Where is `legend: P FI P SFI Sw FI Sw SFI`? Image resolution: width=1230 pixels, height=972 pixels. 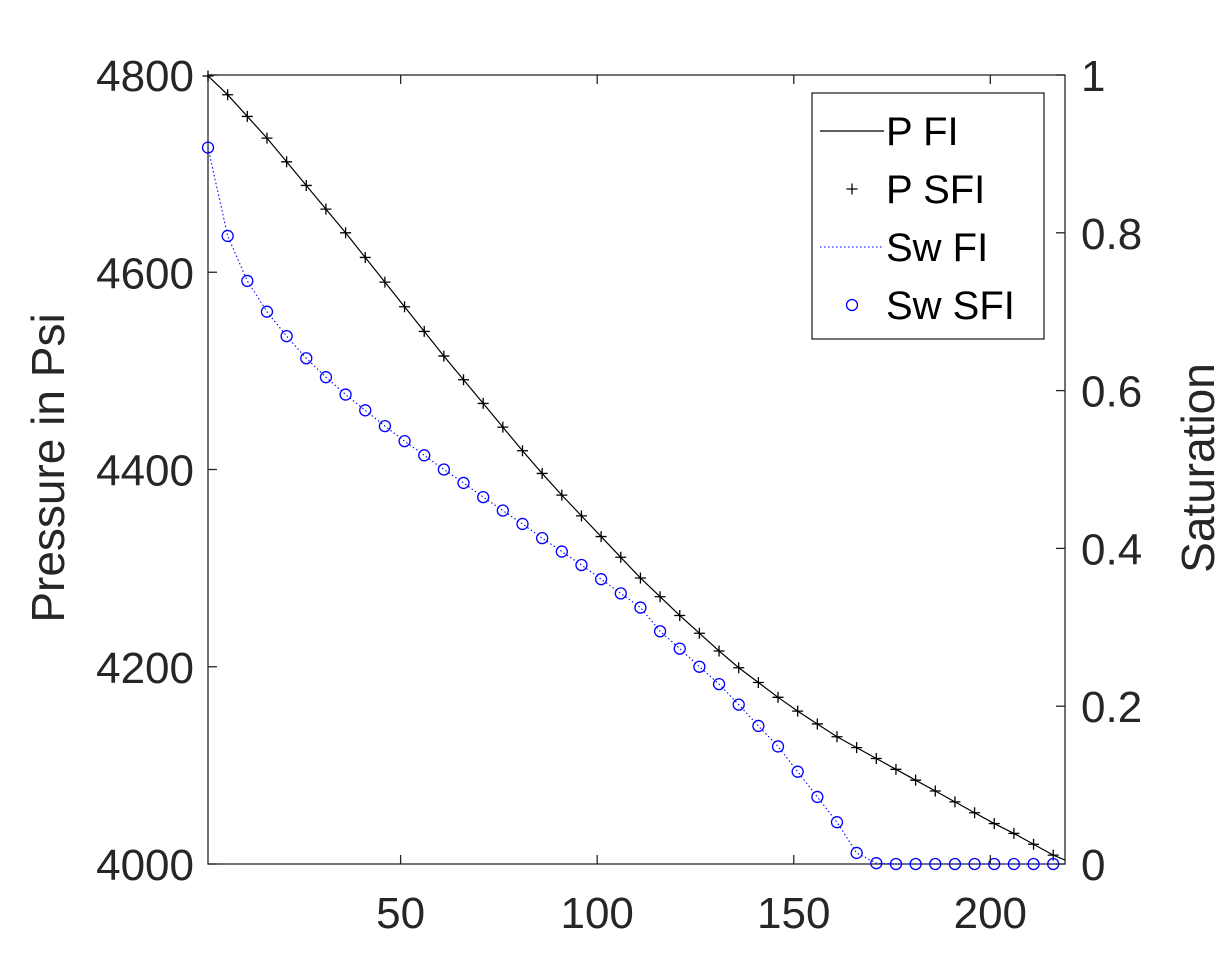 legend: P FI P SFI Sw FI Sw SFI is located at coordinates (928, 216).